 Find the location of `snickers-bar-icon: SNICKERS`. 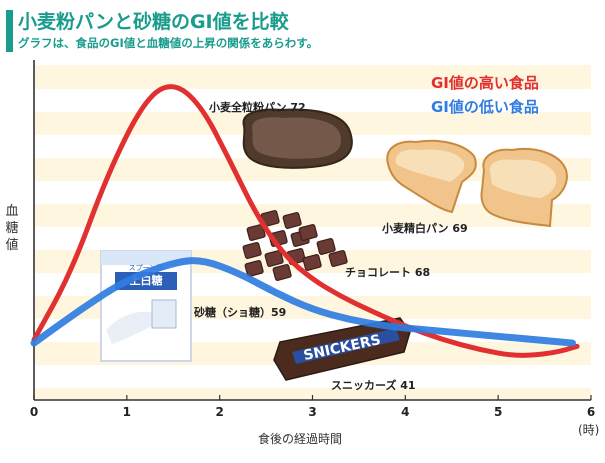

snickers-bar-icon: SNICKERS is located at coordinates (342, 349).